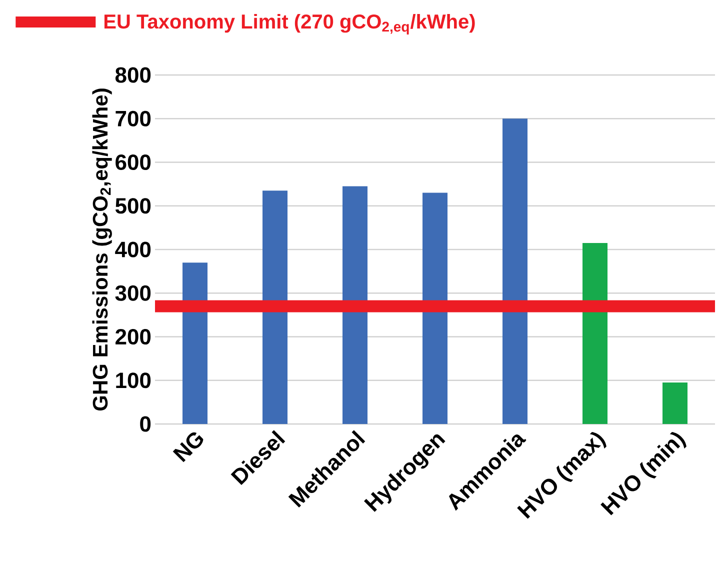 The width and height of the screenshot is (728, 567). What do you see at coordinates (133, 380) in the screenshot?
I see `y-tick-label: 100` at bounding box center [133, 380].